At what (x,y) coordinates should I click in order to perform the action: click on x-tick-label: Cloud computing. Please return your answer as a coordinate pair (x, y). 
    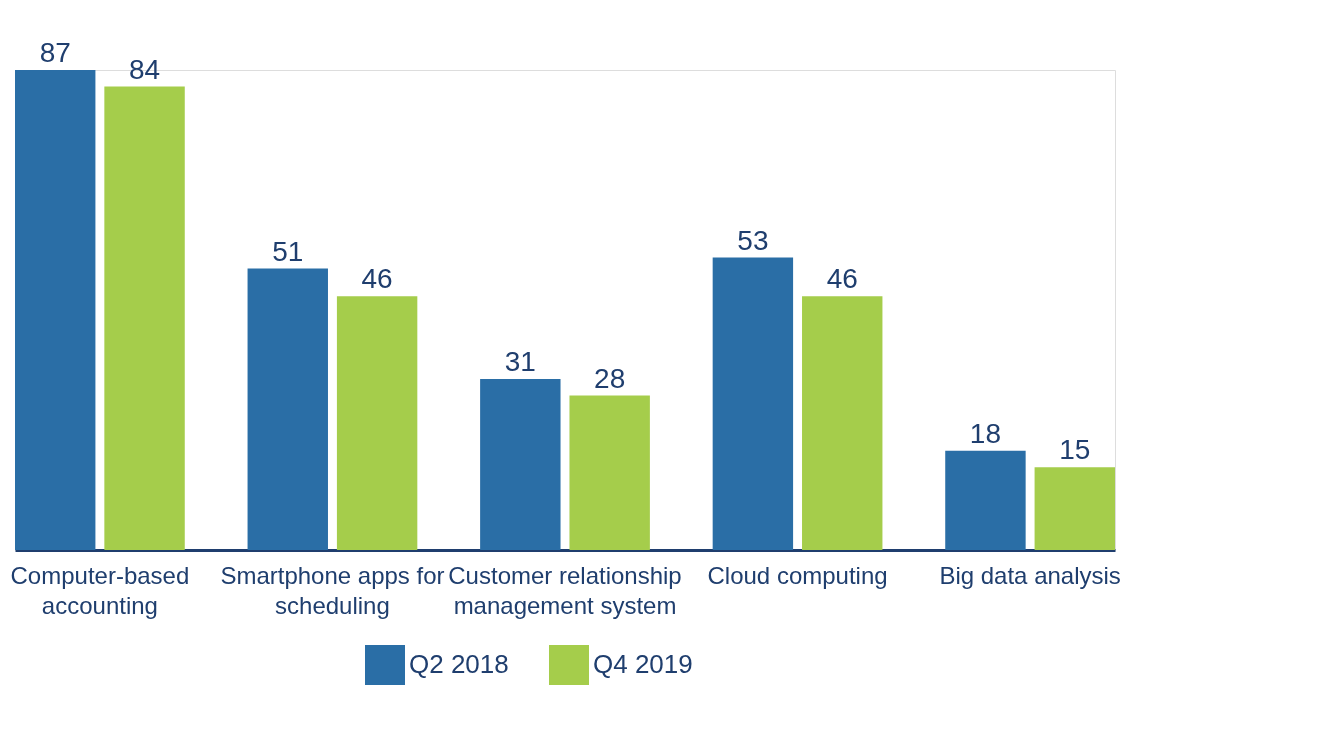
    Looking at the image, I should click on (797, 575).